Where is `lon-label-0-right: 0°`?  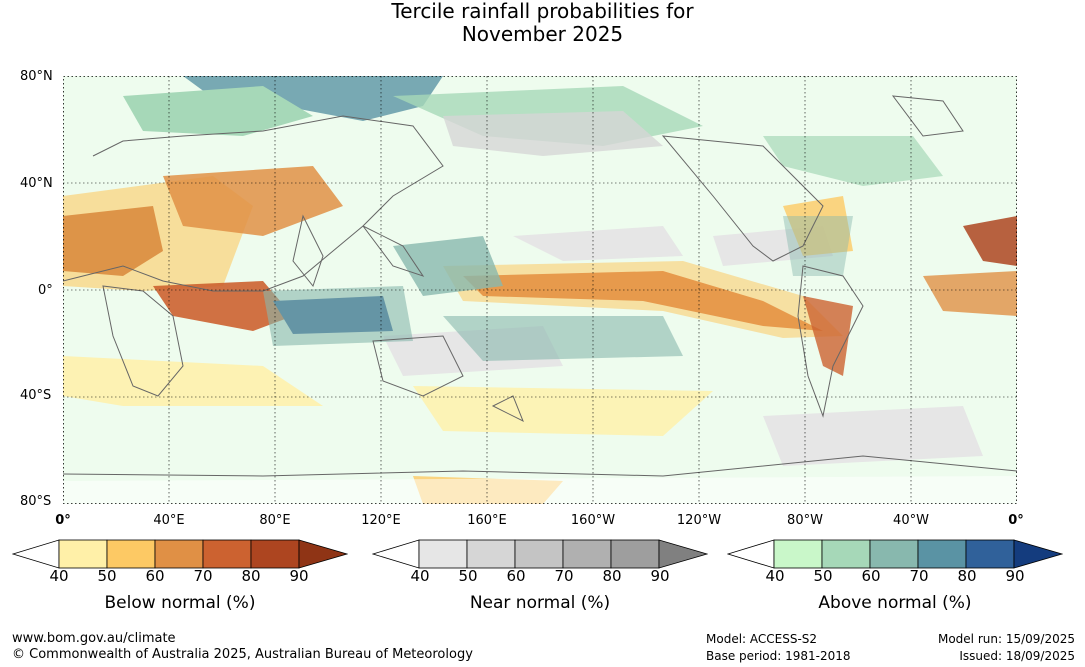 lon-label-0-right: 0° is located at coordinates (1016, 520).